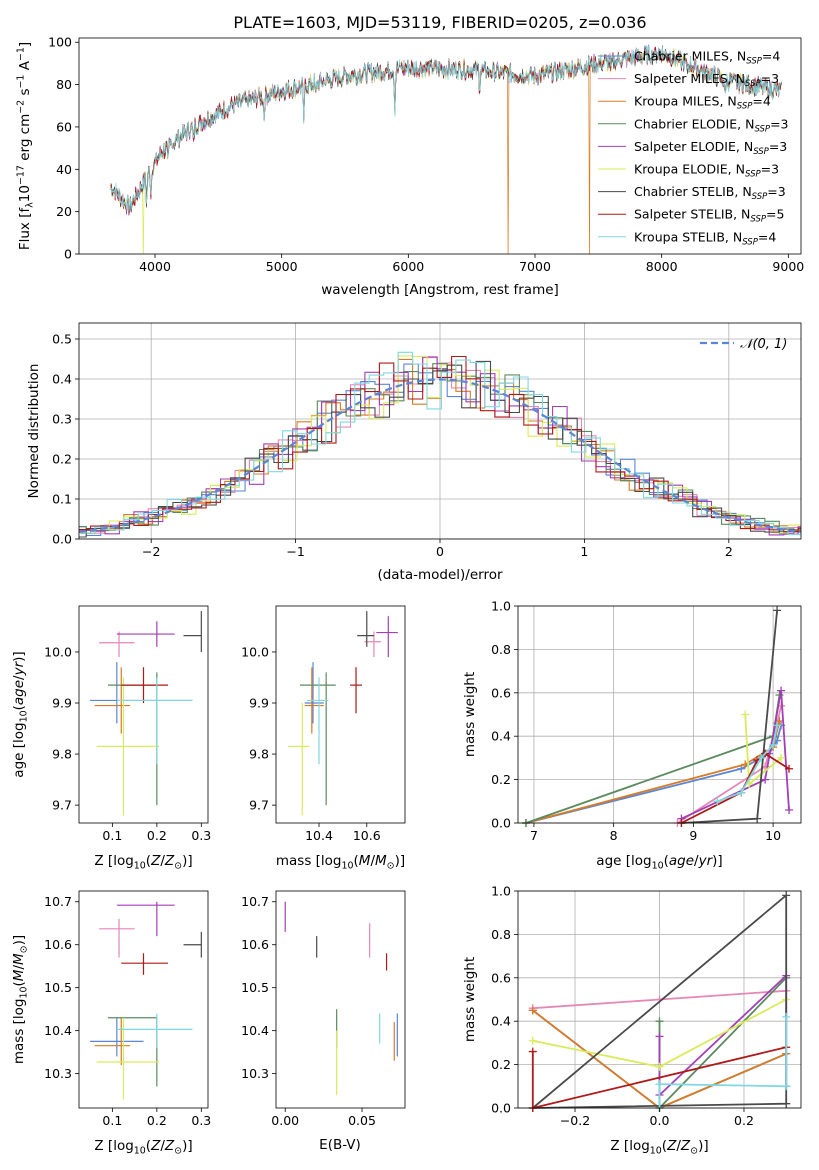  I want to click on label-part: Z [log, so click(113, 861).